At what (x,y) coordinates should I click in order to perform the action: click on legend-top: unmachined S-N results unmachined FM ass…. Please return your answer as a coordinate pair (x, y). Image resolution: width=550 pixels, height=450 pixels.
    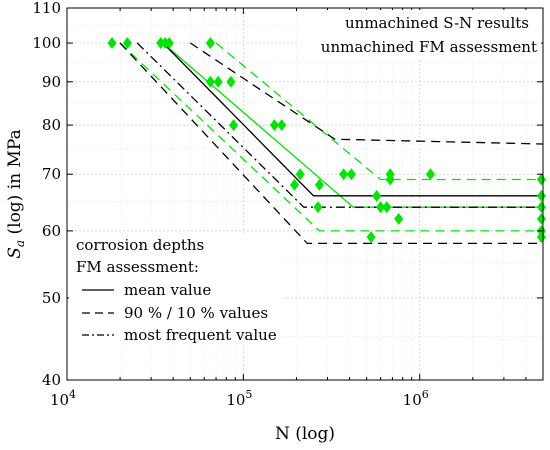
    Looking at the image, I should click on (419, 35).